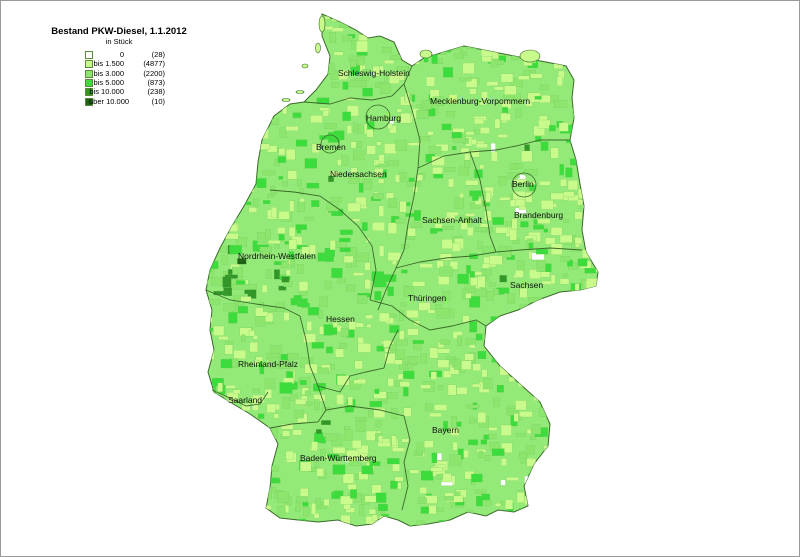 The height and width of the screenshot is (557, 800). I want to click on berlin-border, so click(524, 185).